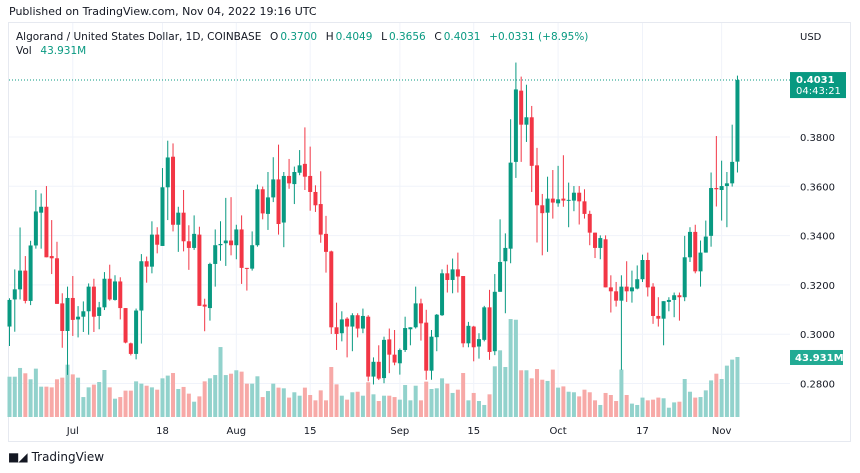 Image resolution: width=860 pixels, height=473 pixels. I want to click on price-axis: 0.2800 0.3000 0.3200 0.3400 0.3600 0.3800, so click(817, 262).